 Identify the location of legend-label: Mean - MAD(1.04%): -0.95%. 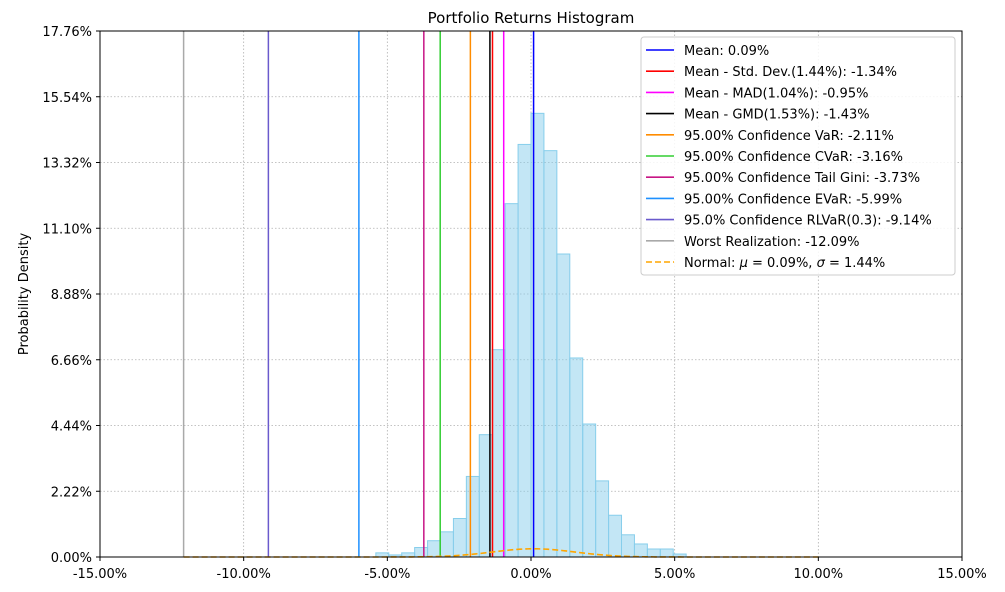
(776, 93).